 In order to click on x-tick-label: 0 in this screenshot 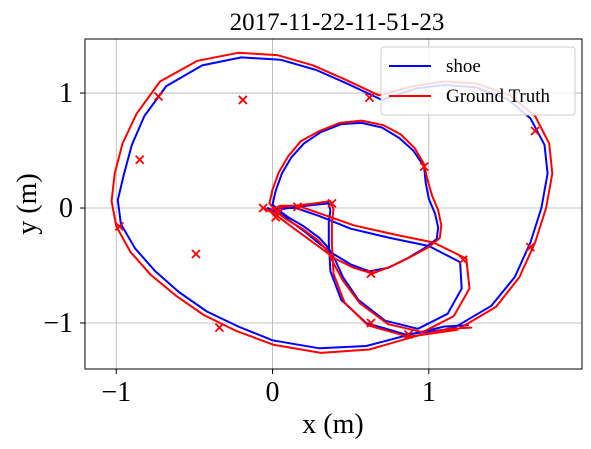, I will do `click(273, 392)`.